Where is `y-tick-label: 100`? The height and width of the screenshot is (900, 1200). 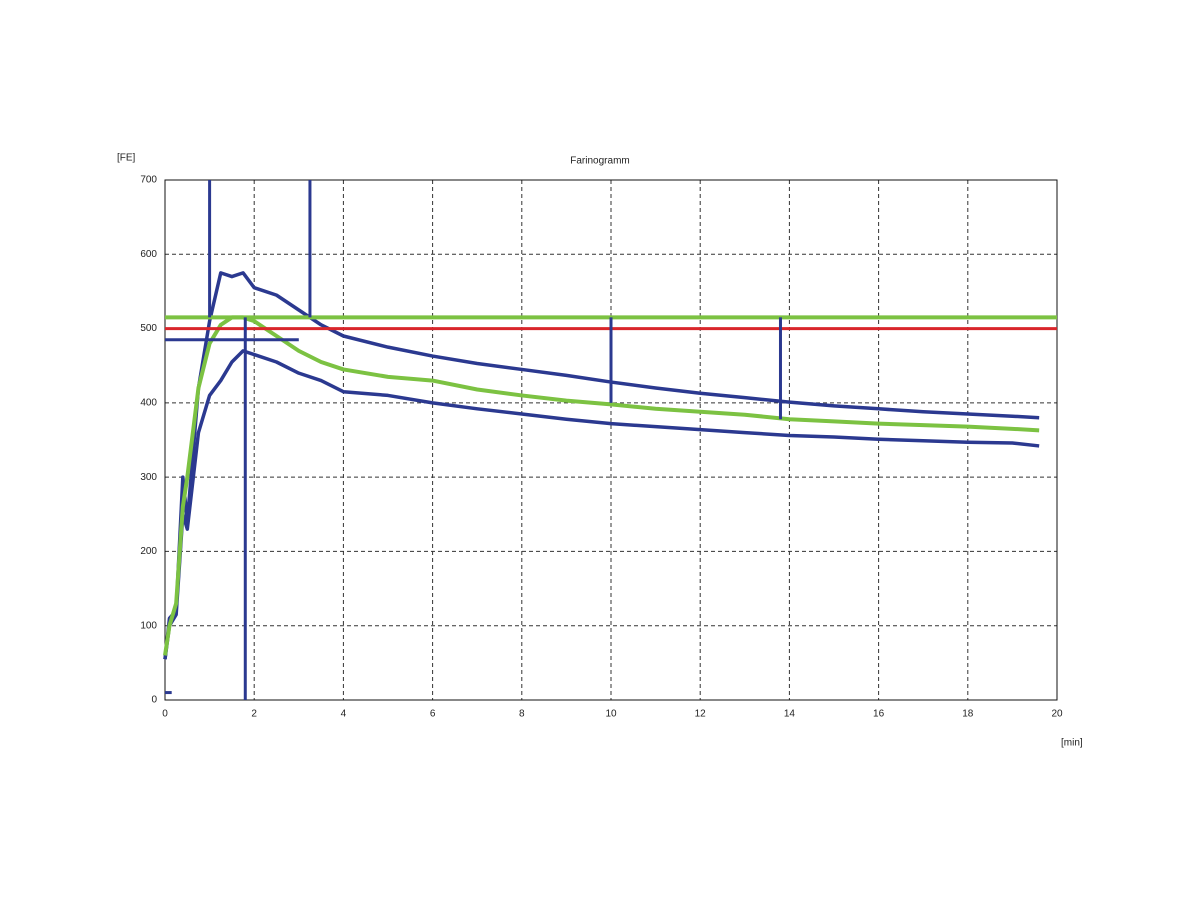 y-tick-label: 100 is located at coordinates (148, 625).